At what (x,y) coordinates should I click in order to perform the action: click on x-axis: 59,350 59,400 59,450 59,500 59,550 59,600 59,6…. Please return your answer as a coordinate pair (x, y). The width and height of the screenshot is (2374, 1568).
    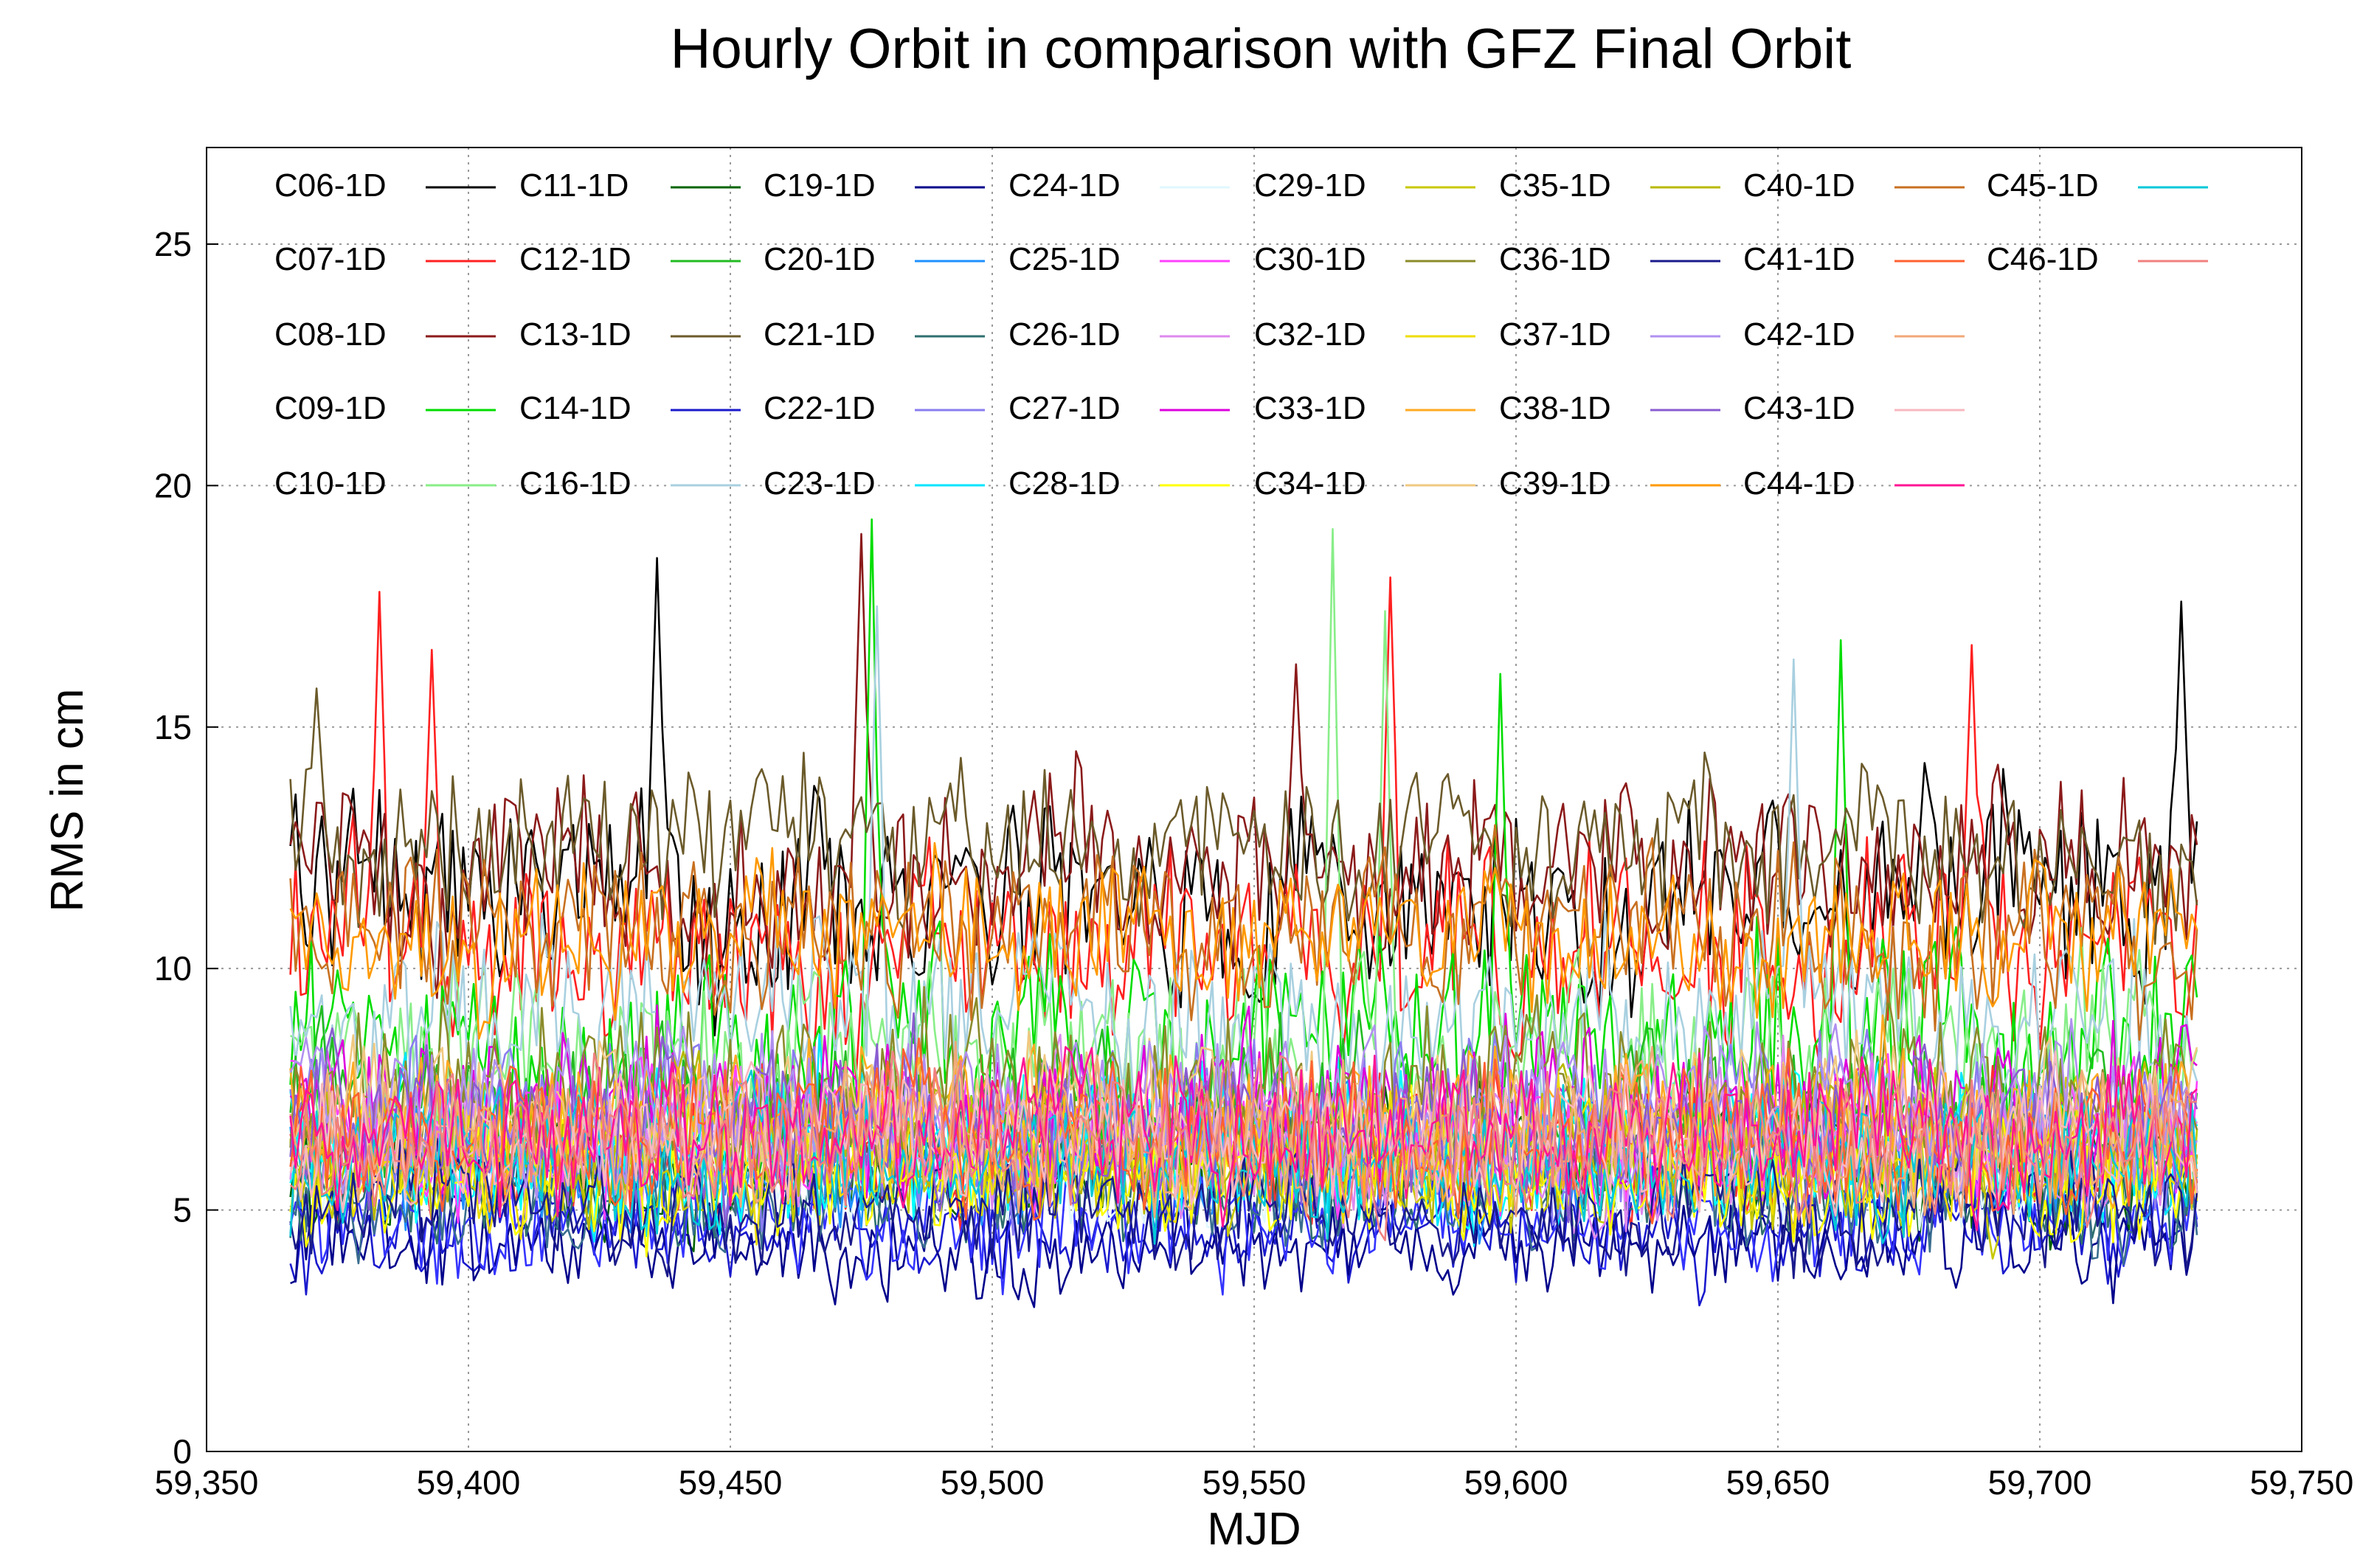
    Looking at the image, I should click on (1254, 1482).